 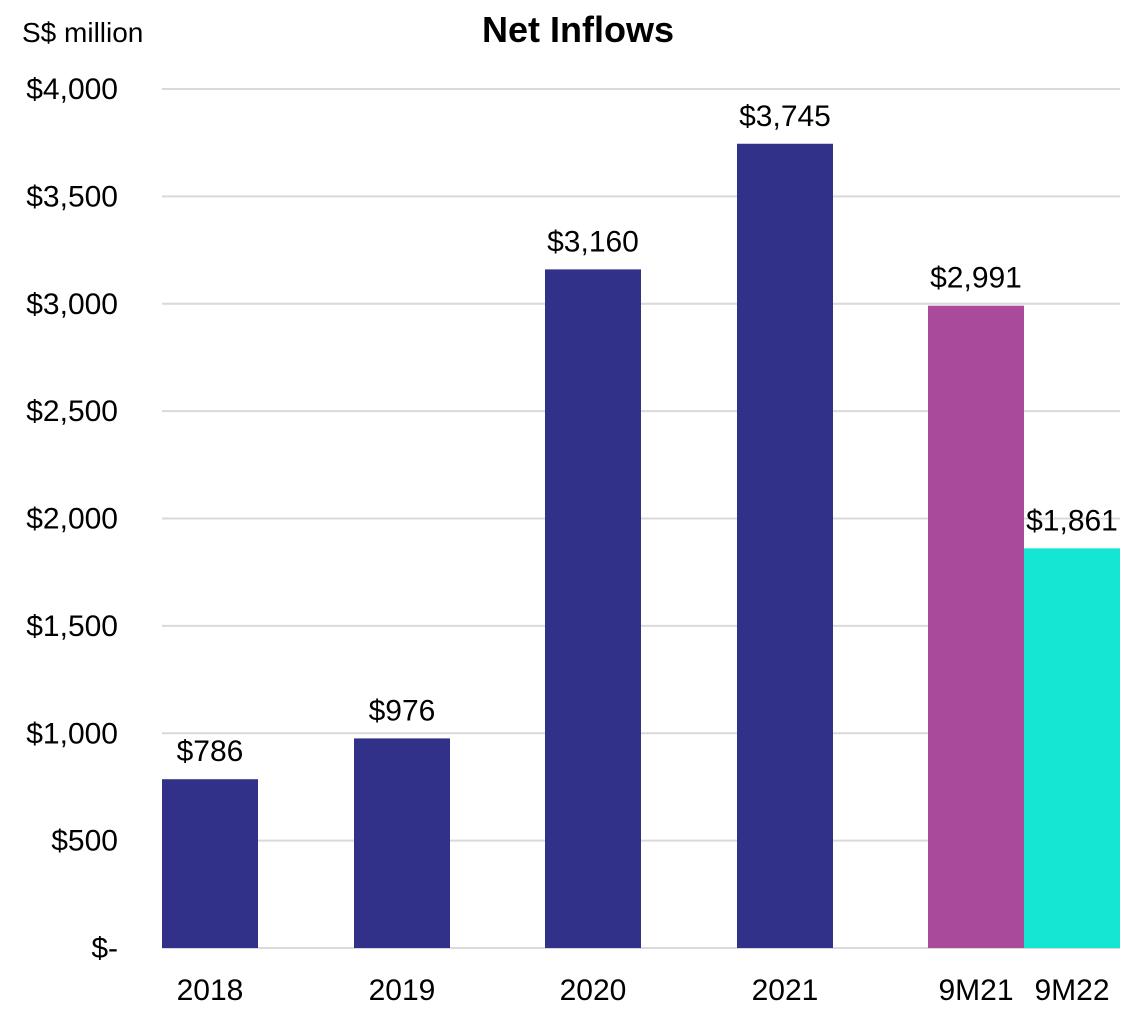 What do you see at coordinates (578, 29) in the screenshot?
I see `chart-title: Net Inflows` at bounding box center [578, 29].